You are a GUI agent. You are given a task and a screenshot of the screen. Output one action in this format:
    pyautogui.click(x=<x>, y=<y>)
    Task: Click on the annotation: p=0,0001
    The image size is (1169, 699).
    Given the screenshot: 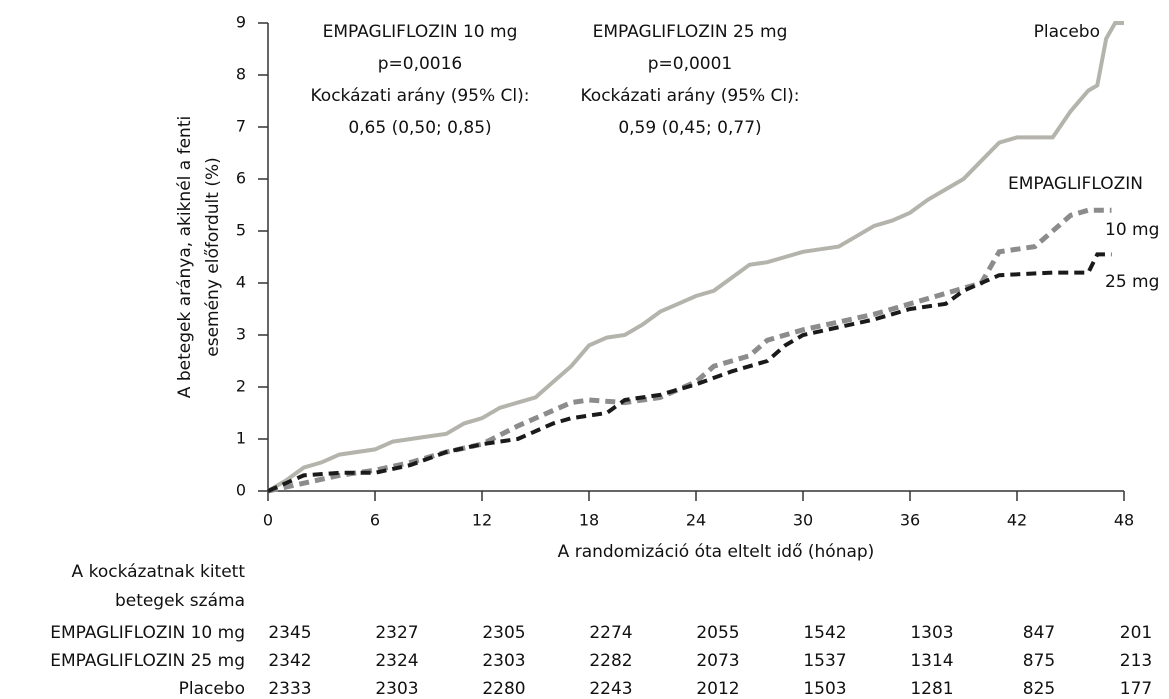 What is the action you would take?
    pyautogui.click(x=690, y=64)
    